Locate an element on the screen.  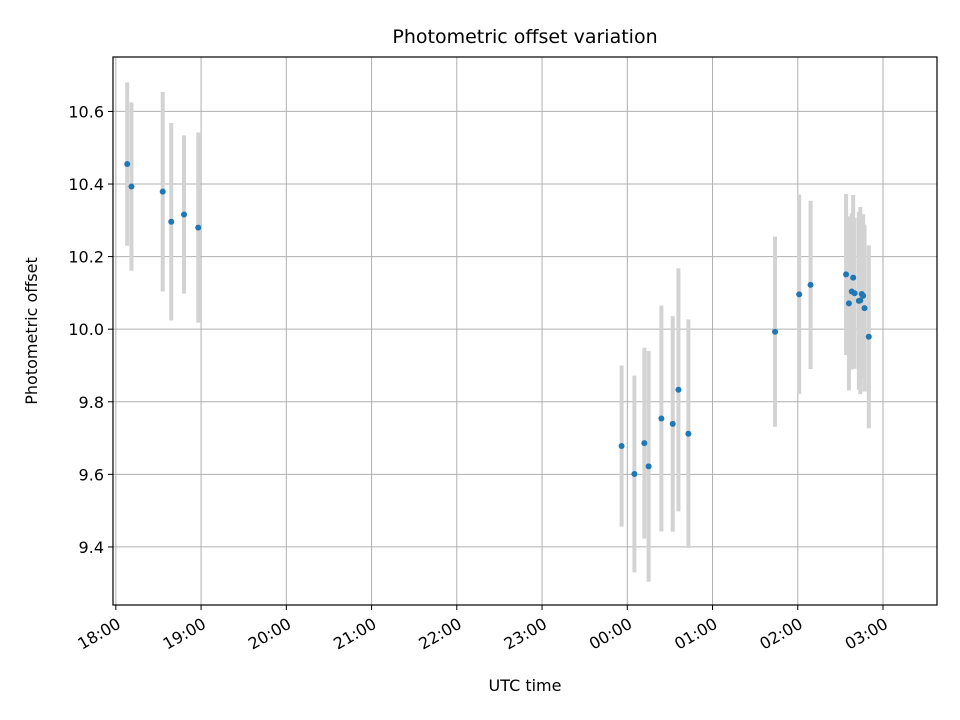
y-tick-label: 10.6 is located at coordinates (86, 111).